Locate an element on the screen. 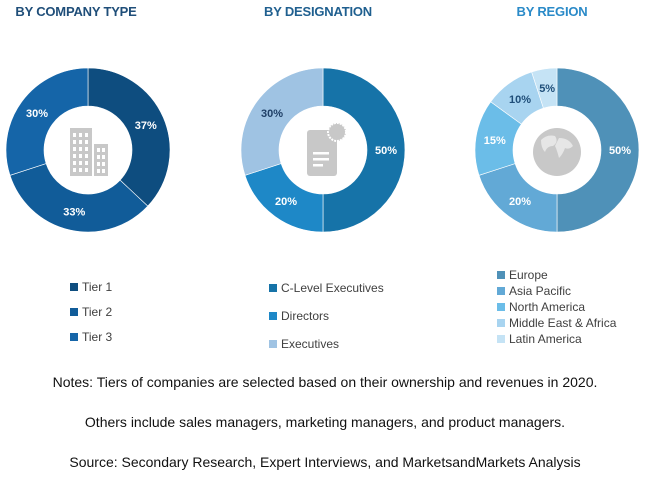 Image resolution: width=650 pixels, height=477 pixels. legend-item-executives: Executives is located at coordinates (326, 344).